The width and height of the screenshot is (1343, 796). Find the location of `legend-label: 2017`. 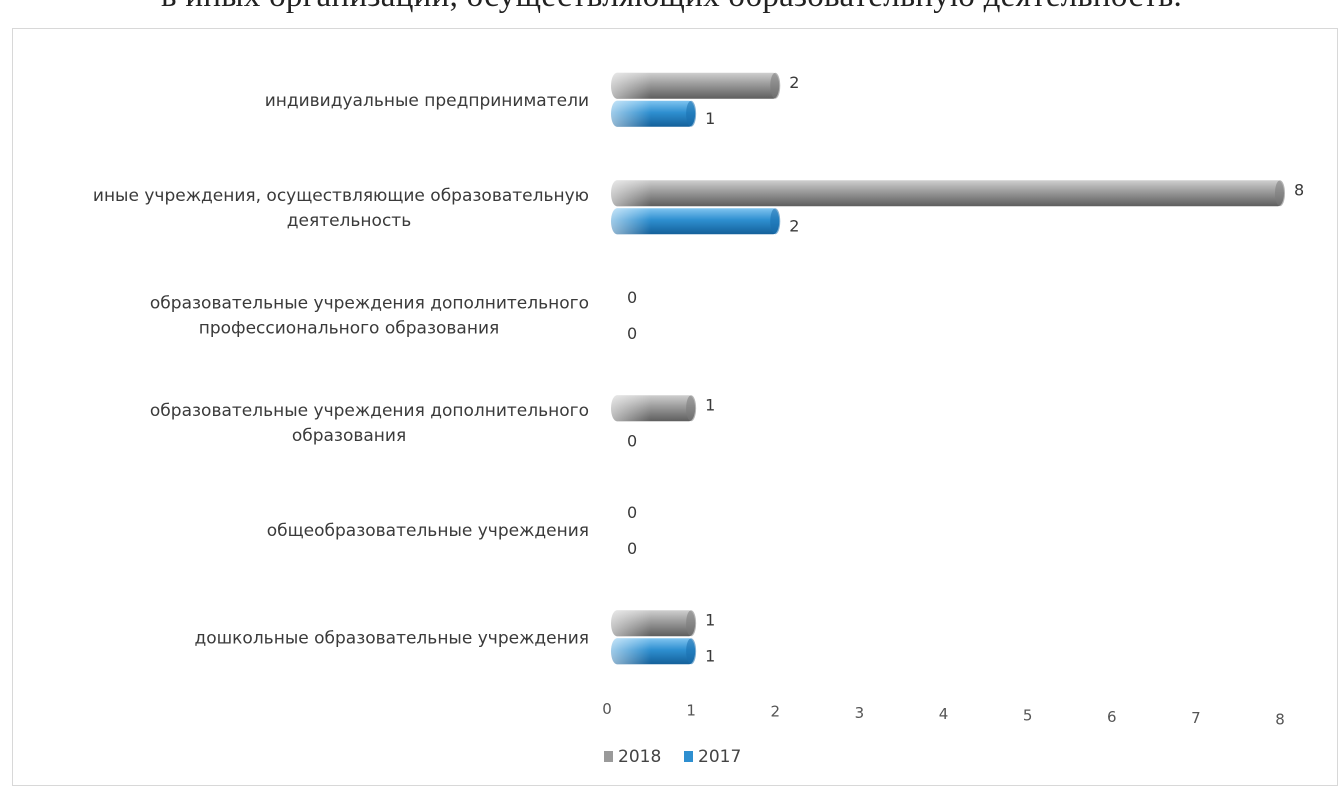

legend-label: 2017 is located at coordinates (719, 757).